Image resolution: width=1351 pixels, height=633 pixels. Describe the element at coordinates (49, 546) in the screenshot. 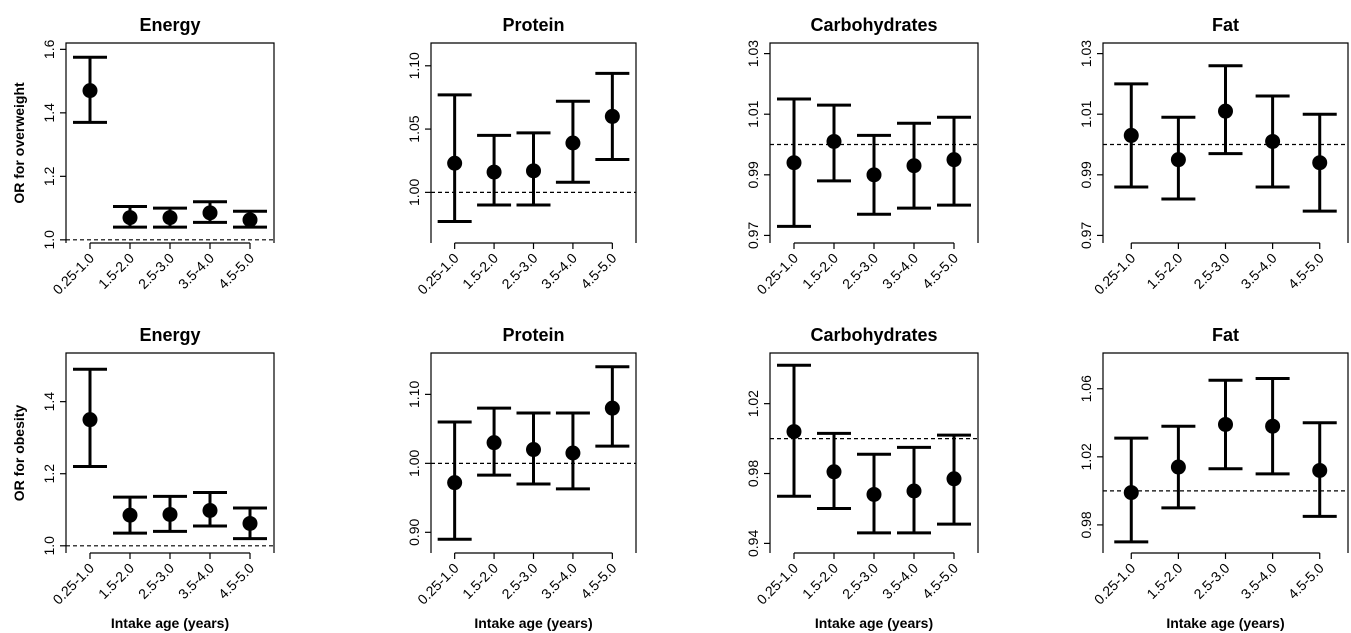

I see `y-tick-label: 1.0` at that location.